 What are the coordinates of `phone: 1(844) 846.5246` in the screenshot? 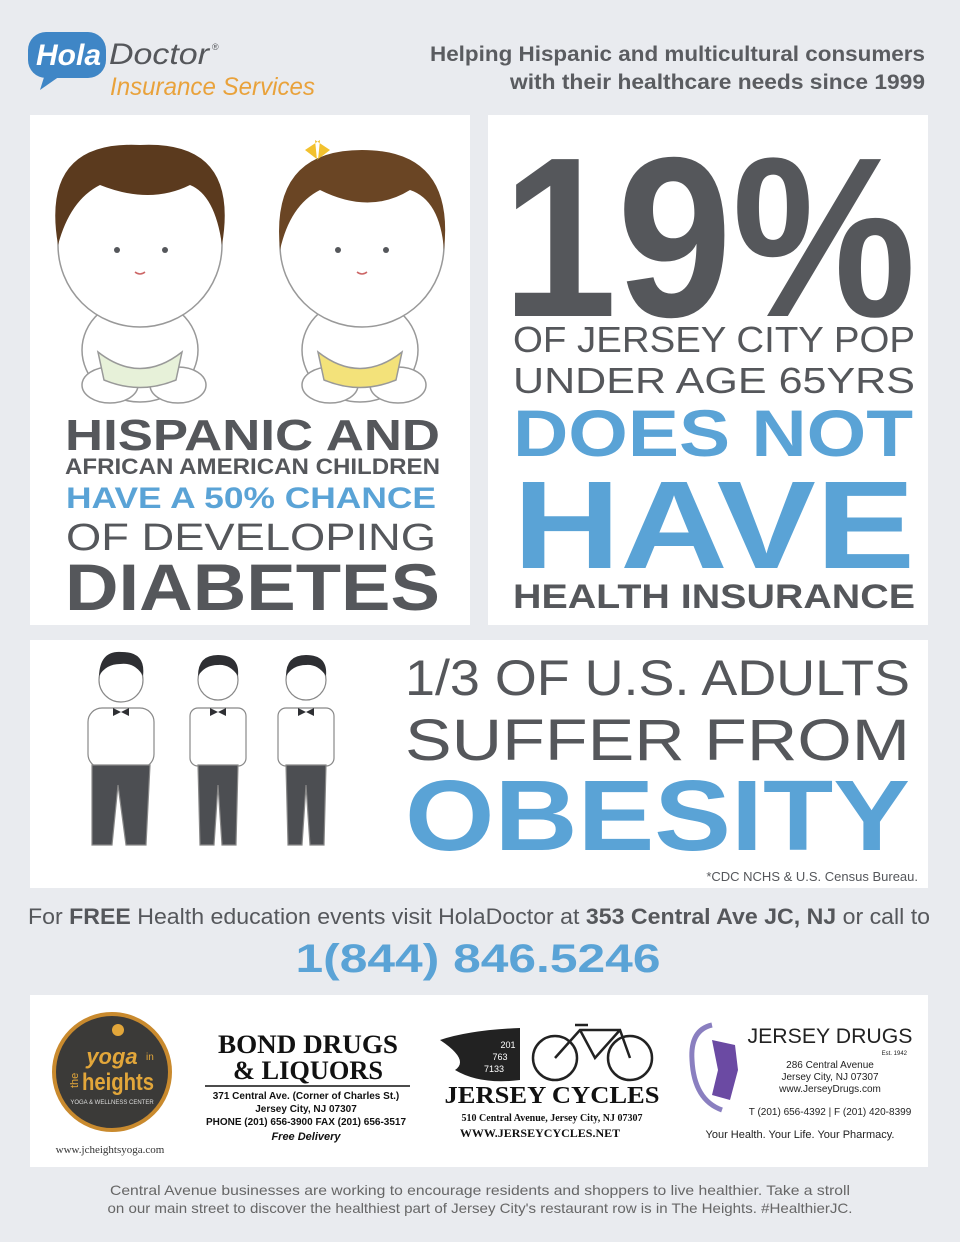 It's located at (478, 959).